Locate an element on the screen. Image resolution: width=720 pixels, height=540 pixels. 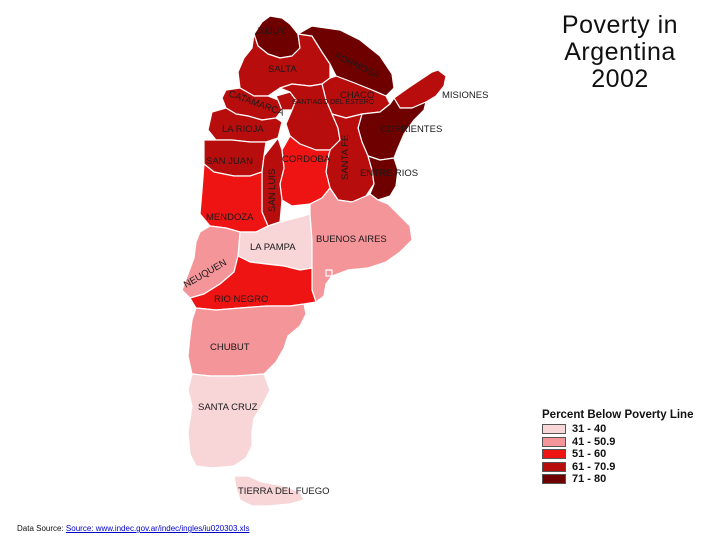
province-misiones is located at coordinates (420, 89).